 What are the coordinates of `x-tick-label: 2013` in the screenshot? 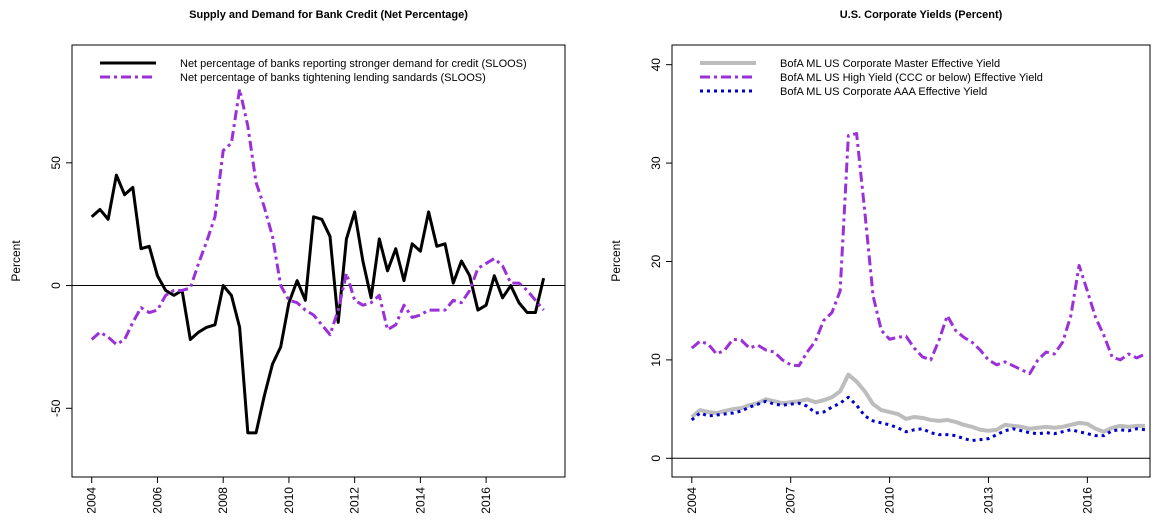 It's located at (988, 500).